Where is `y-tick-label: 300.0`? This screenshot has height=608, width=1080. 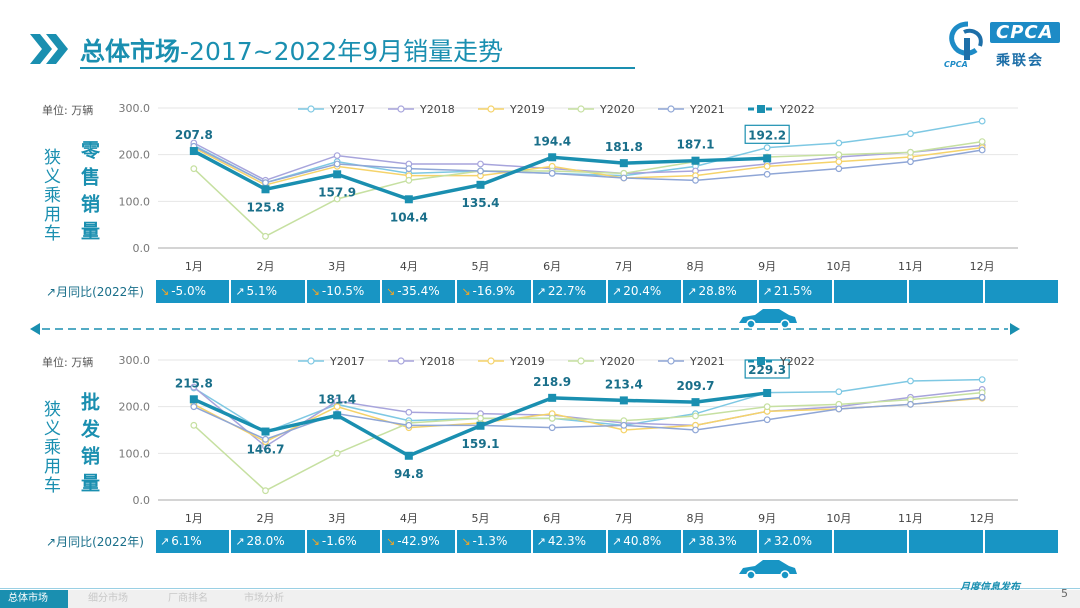 y-tick-label: 300.0 is located at coordinates (135, 108).